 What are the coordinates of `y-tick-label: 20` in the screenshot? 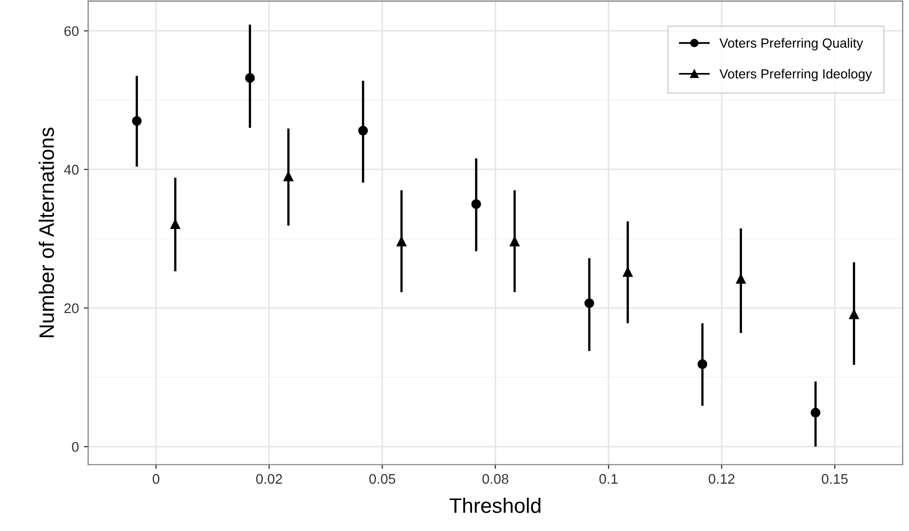 It's located at (71, 308).